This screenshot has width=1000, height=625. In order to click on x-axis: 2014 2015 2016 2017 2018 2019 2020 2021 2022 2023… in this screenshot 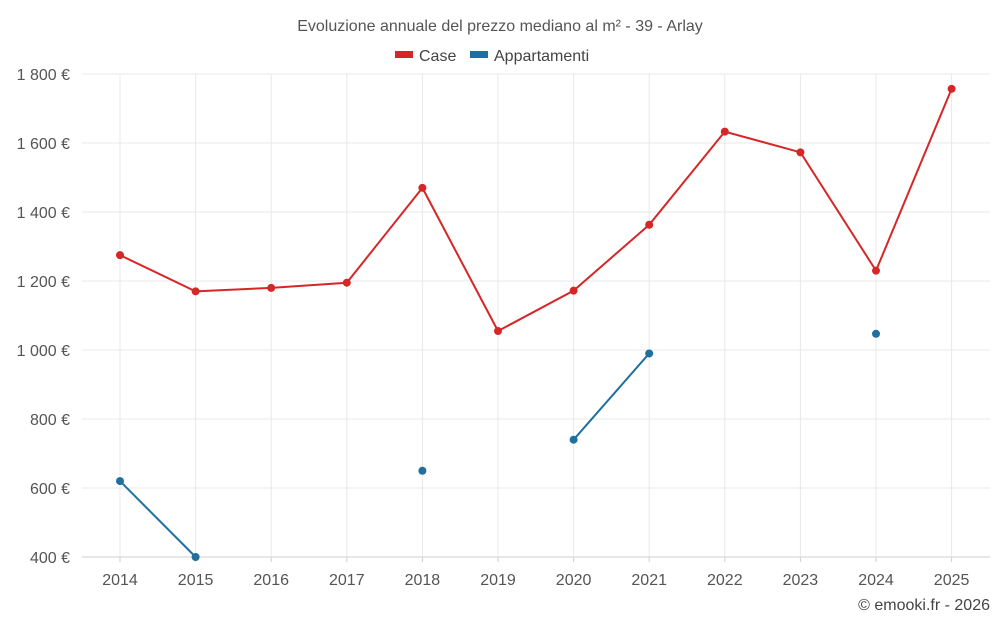, I will do `click(535, 573)`.